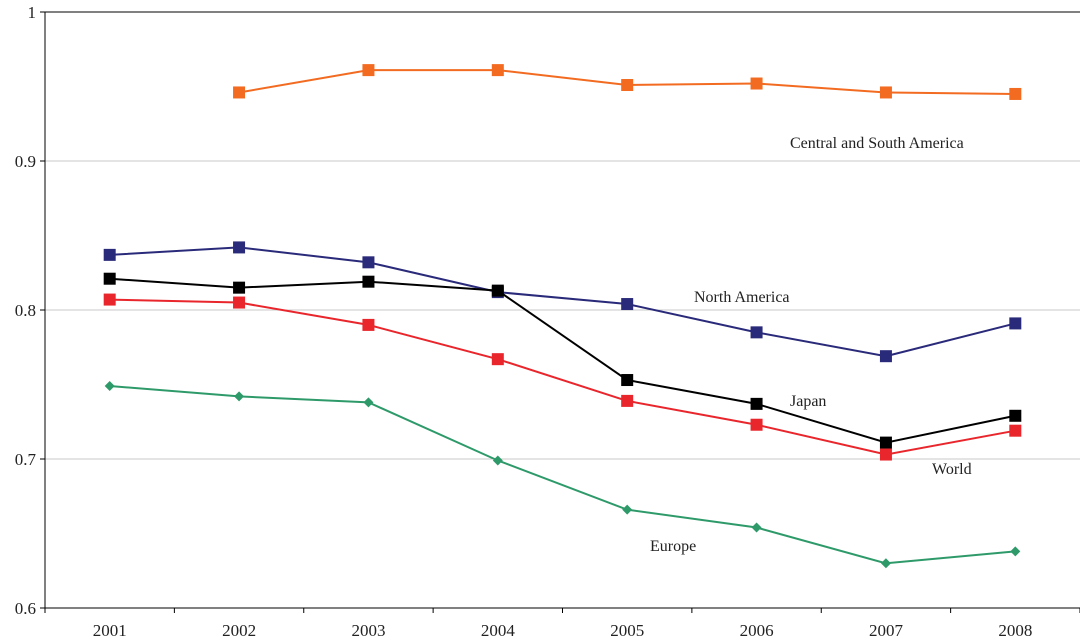 Image resolution: width=1080 pixels, height=640 pixels. I want to click on x-tick-label: 2008, so click(1015, 630).